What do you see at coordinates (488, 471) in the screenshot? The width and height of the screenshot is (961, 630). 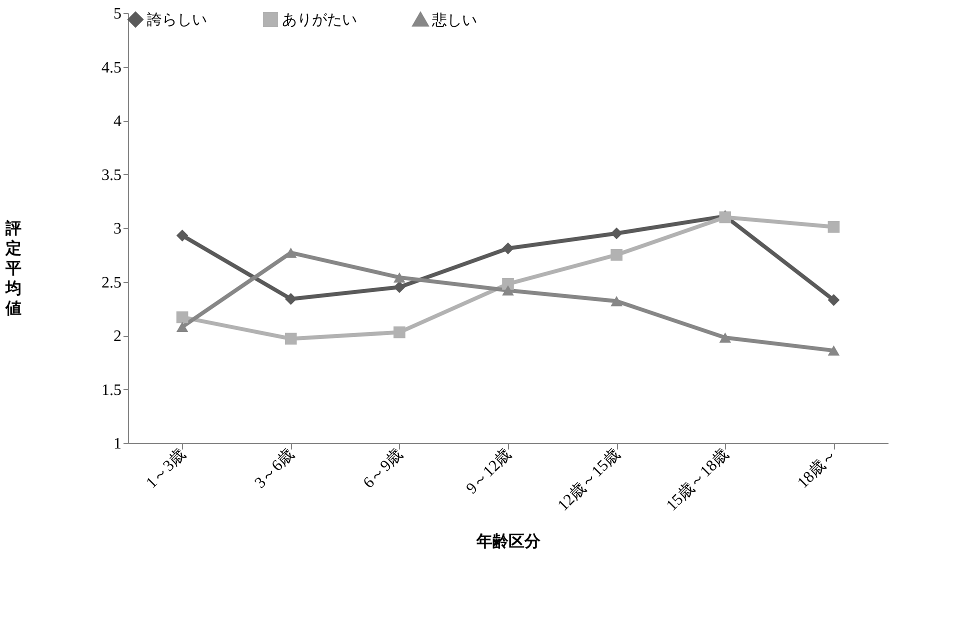 I see `x-tick-label: 9～12歳` at bounding box center [488, 471].